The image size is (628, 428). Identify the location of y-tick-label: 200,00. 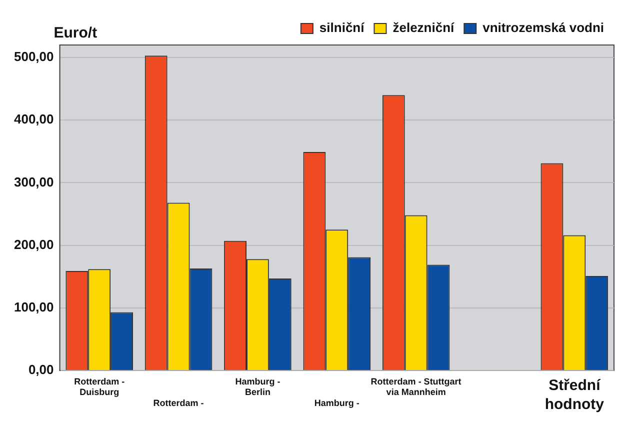
(34, 244).